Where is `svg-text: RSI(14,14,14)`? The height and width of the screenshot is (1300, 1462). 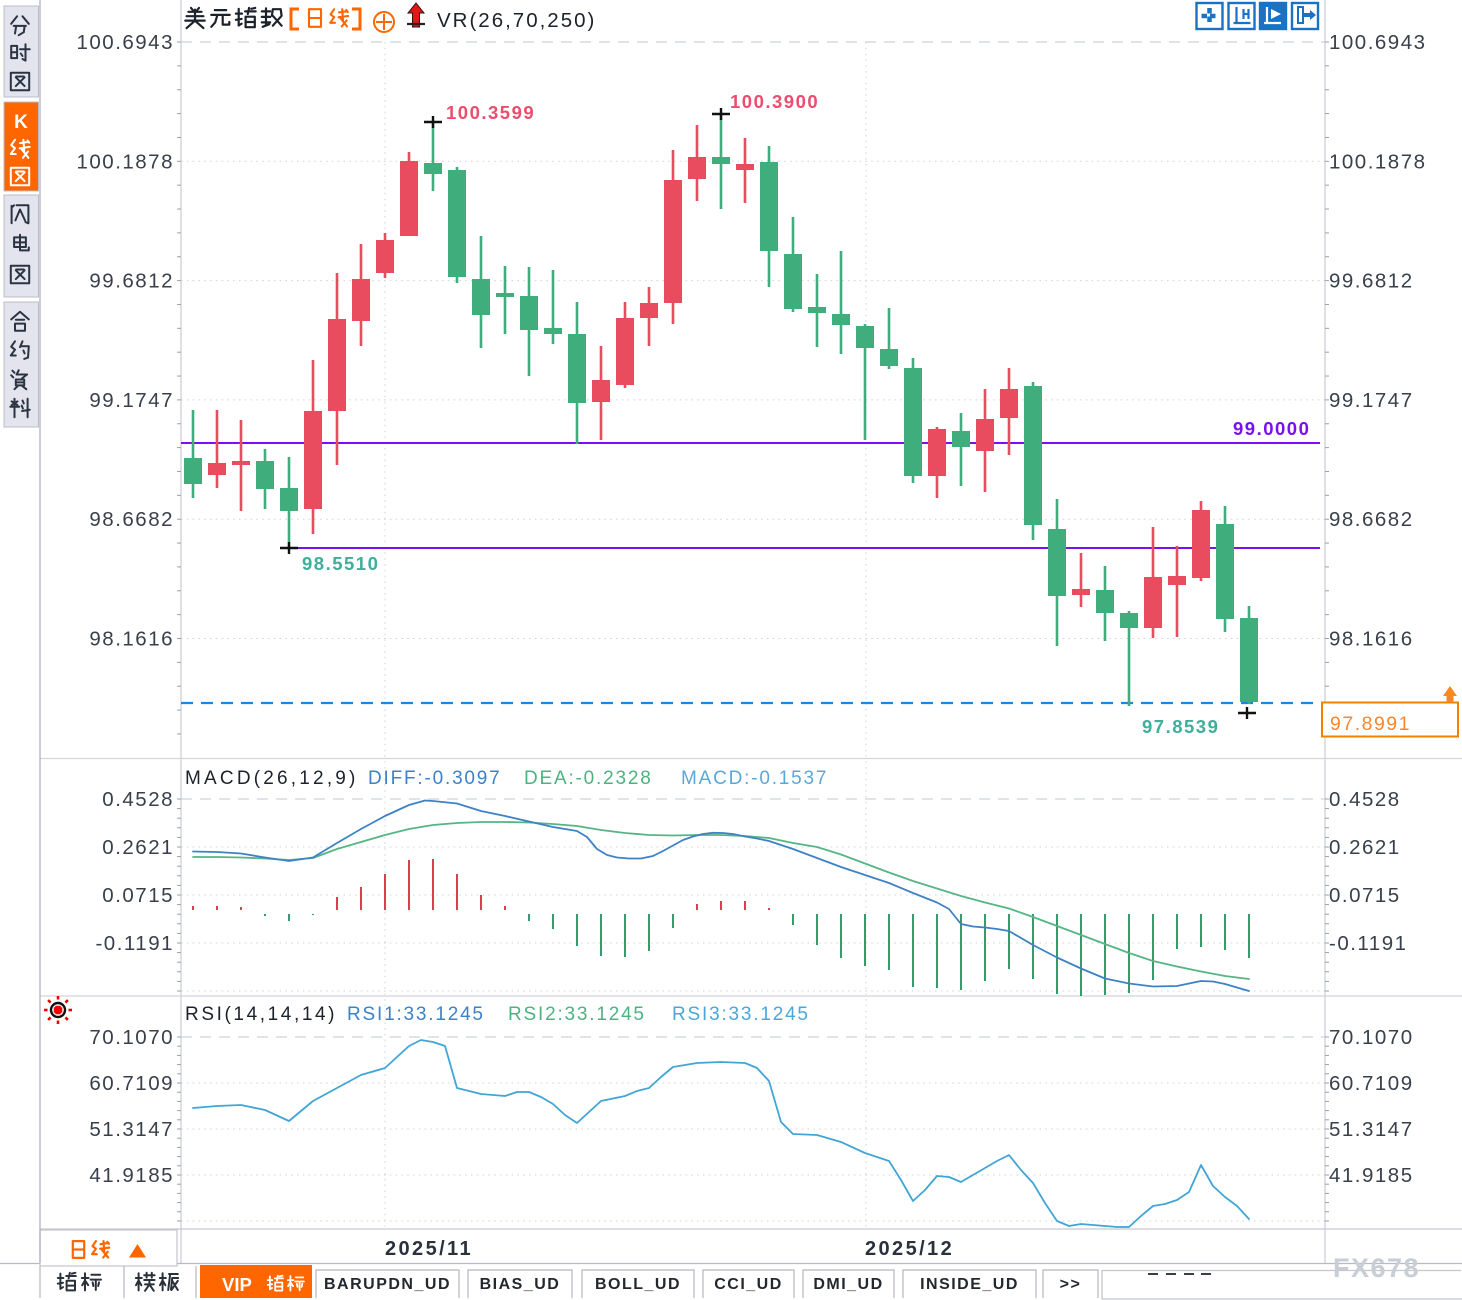
svg-text: RSI(14,14,14) is located at coordinates (261, 1014).